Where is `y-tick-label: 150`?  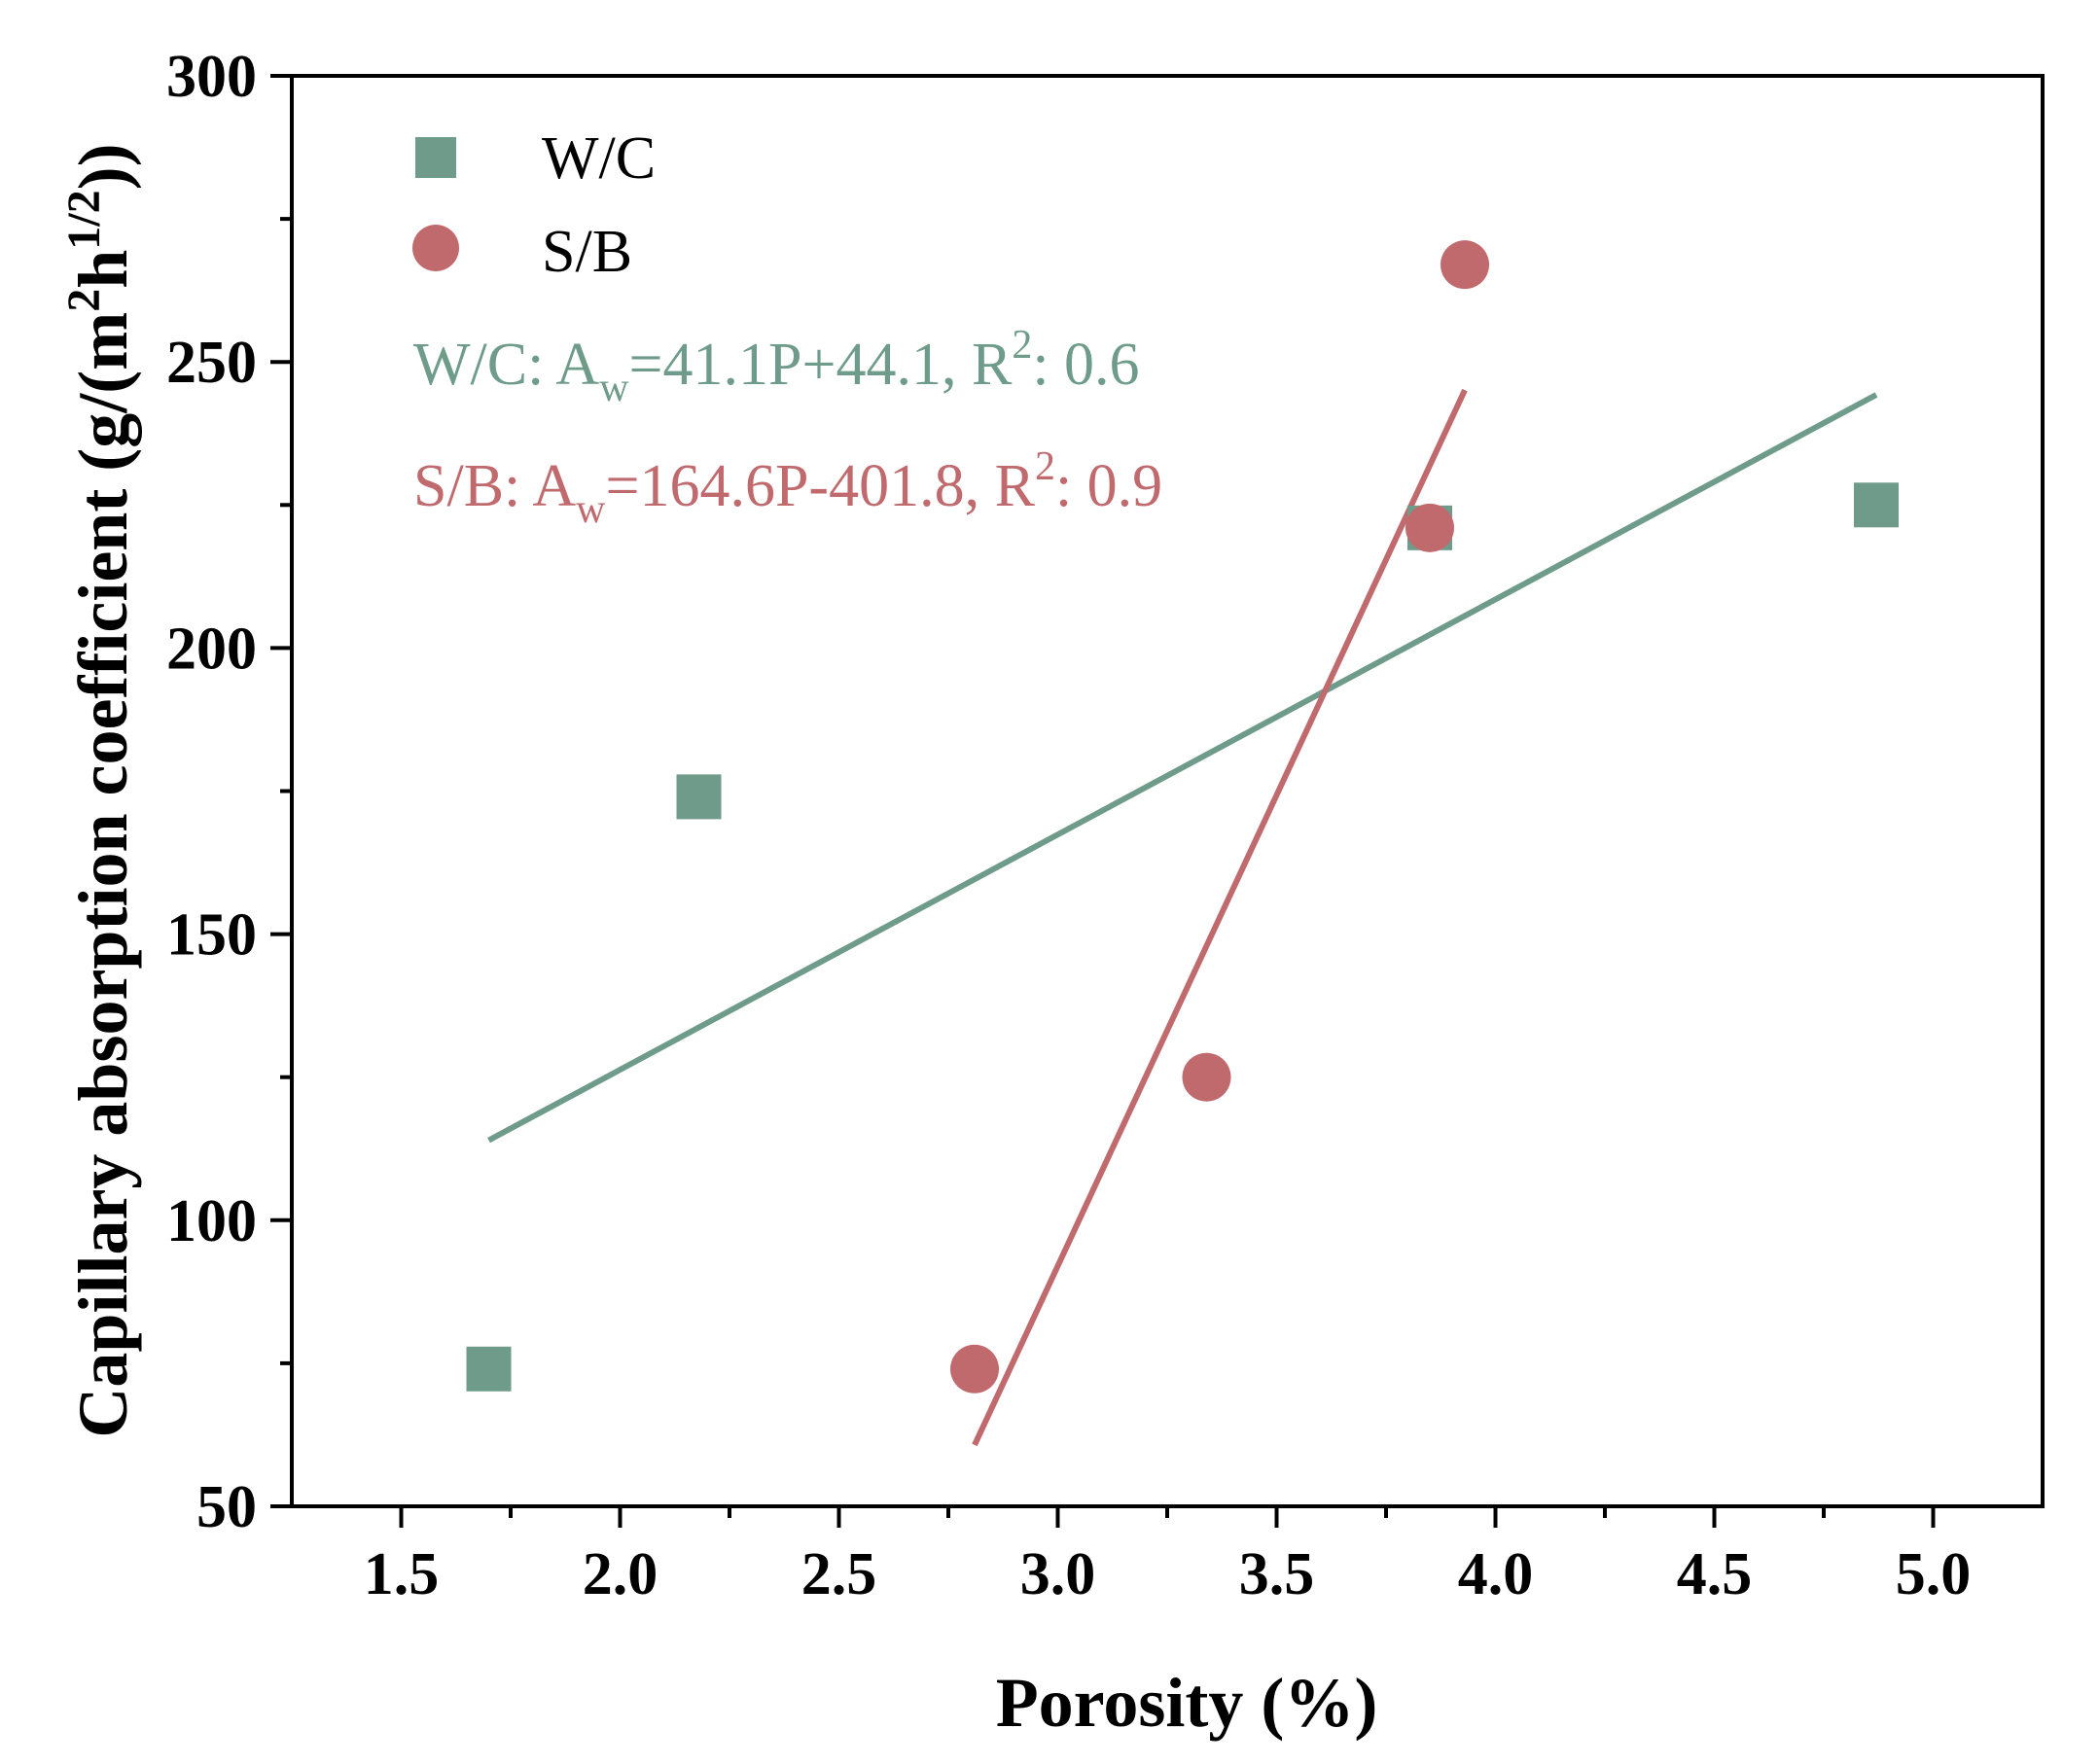
y-tick-label: 150 is located at coordinates (211, 935).